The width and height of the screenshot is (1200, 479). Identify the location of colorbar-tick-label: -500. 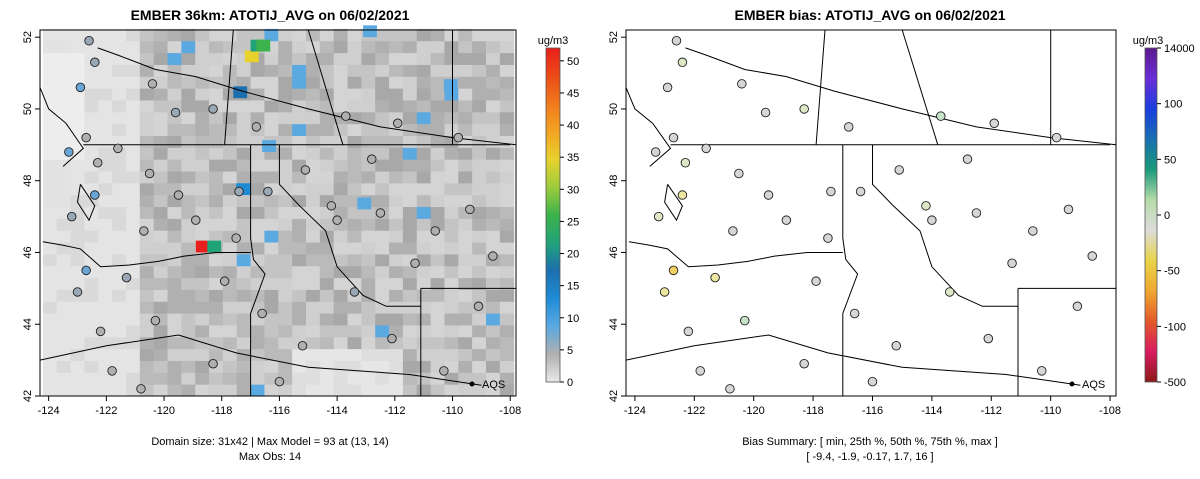
(1175, 383).